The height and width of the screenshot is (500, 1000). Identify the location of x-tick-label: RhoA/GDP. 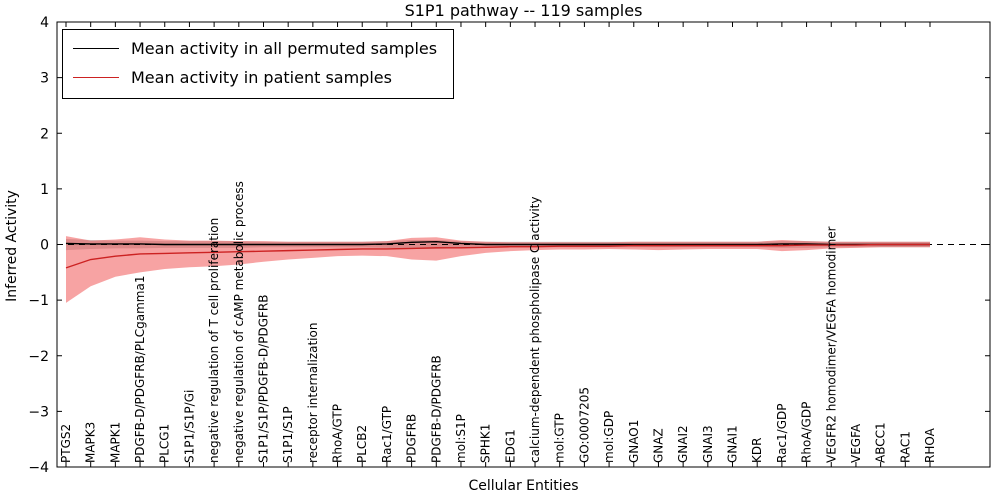
(807, 432).